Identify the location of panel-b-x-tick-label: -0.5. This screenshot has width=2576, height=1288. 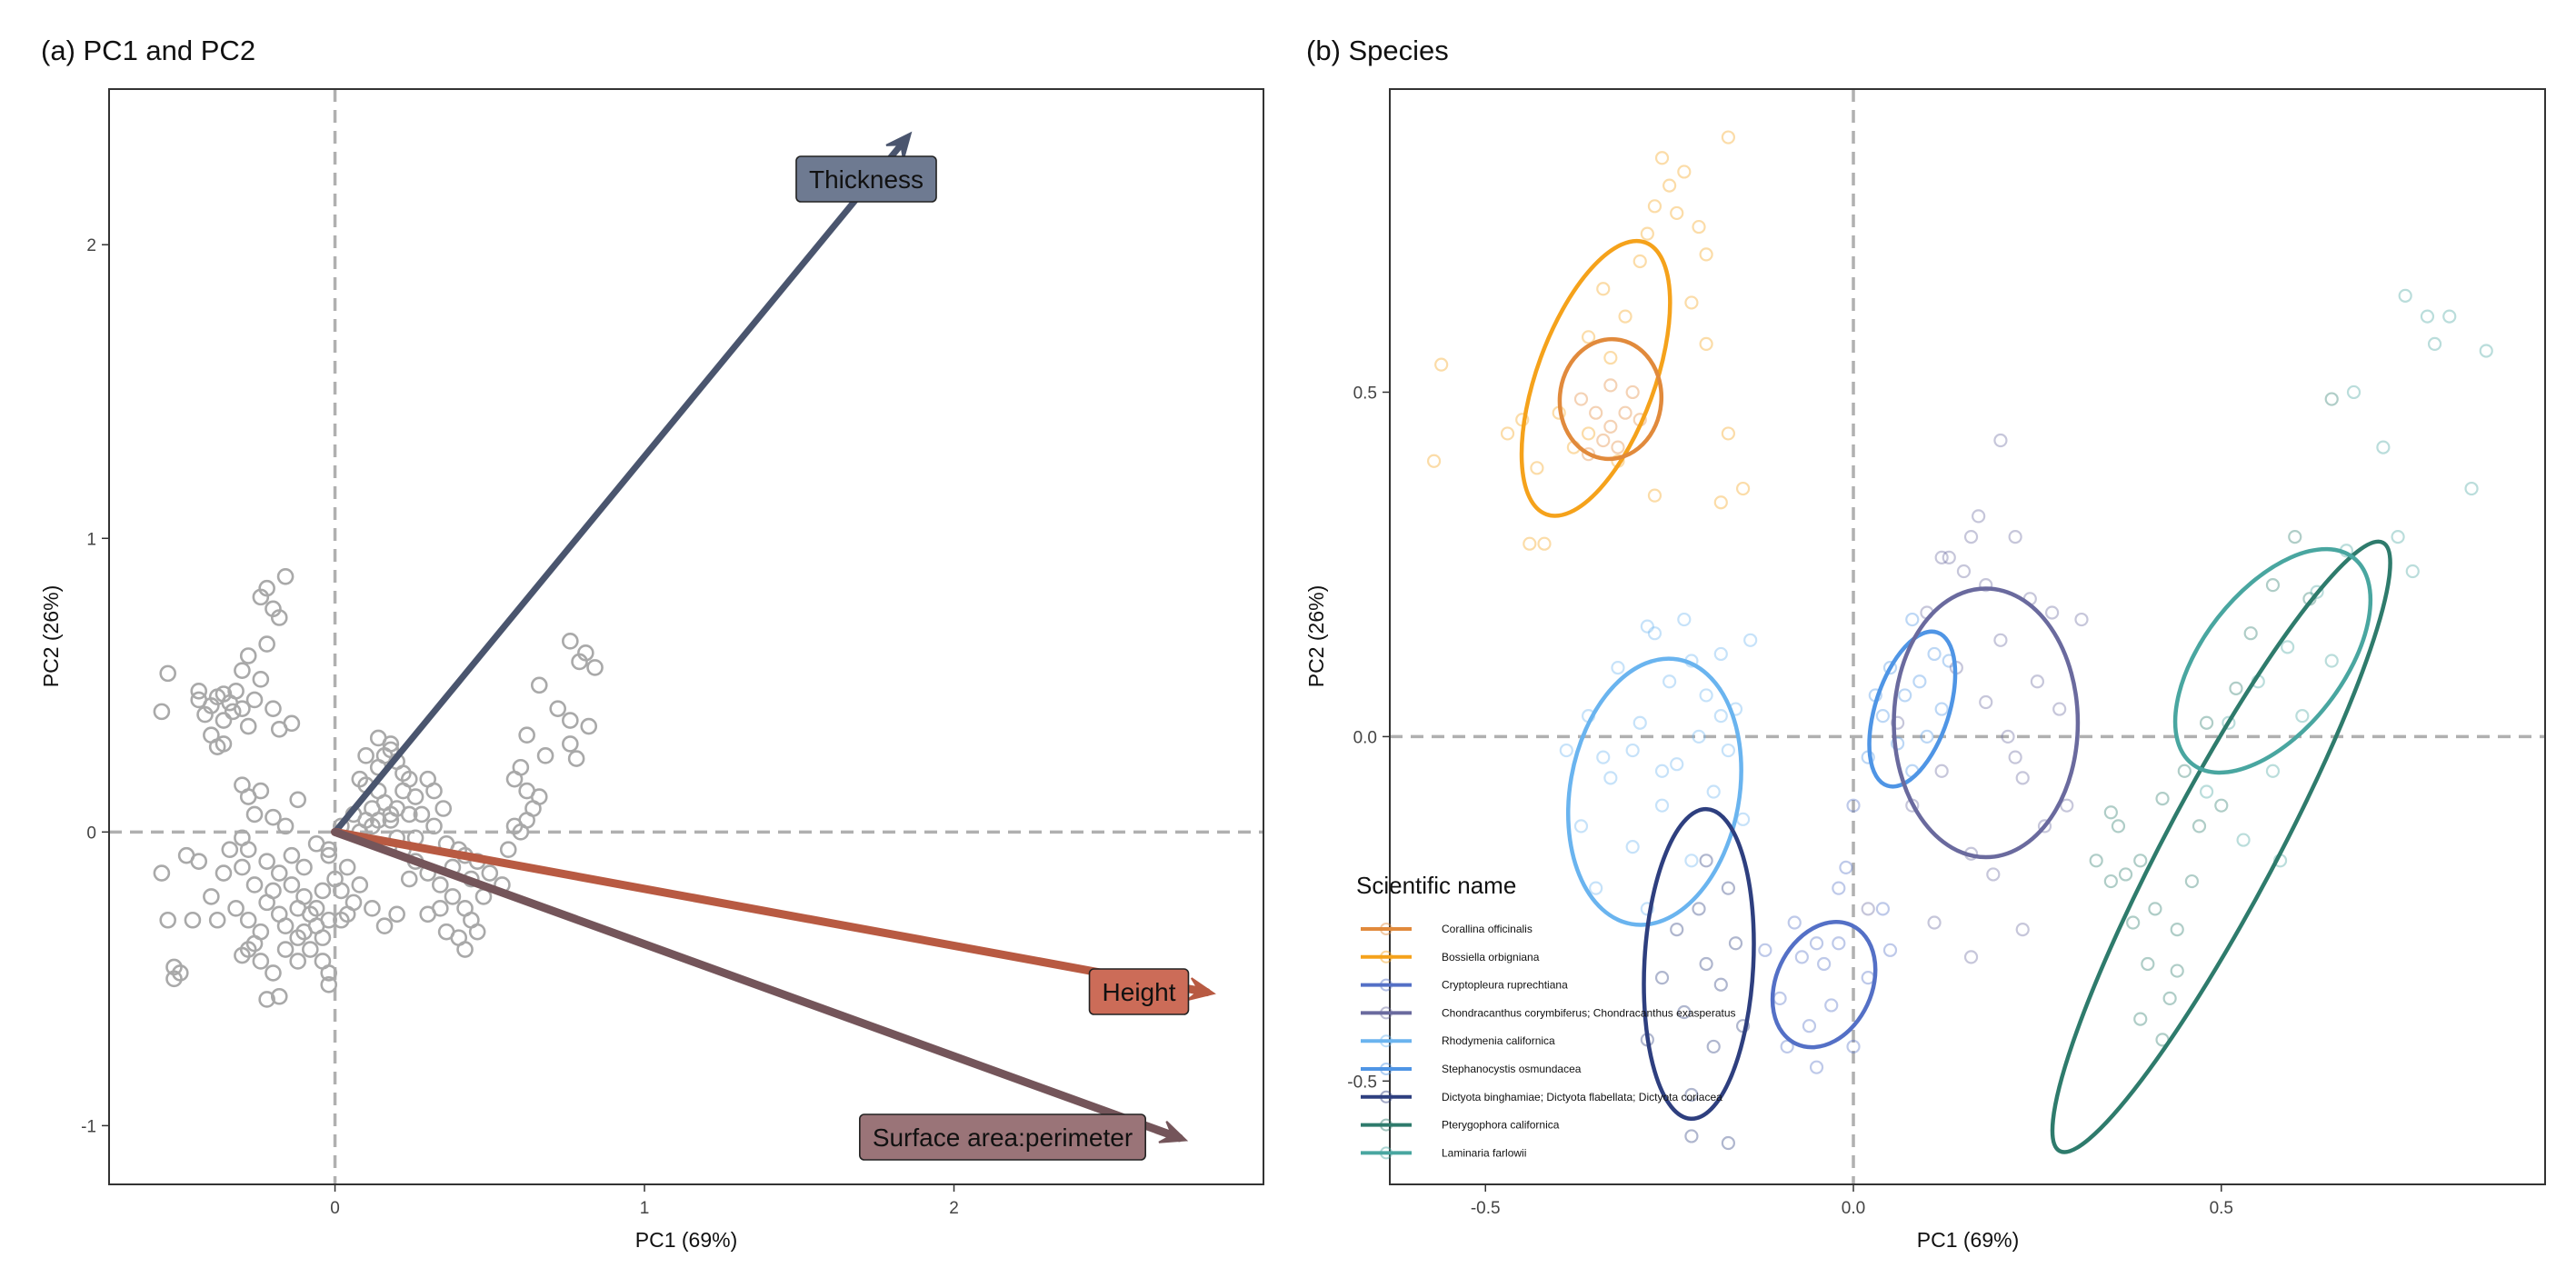
(1486, 1208).